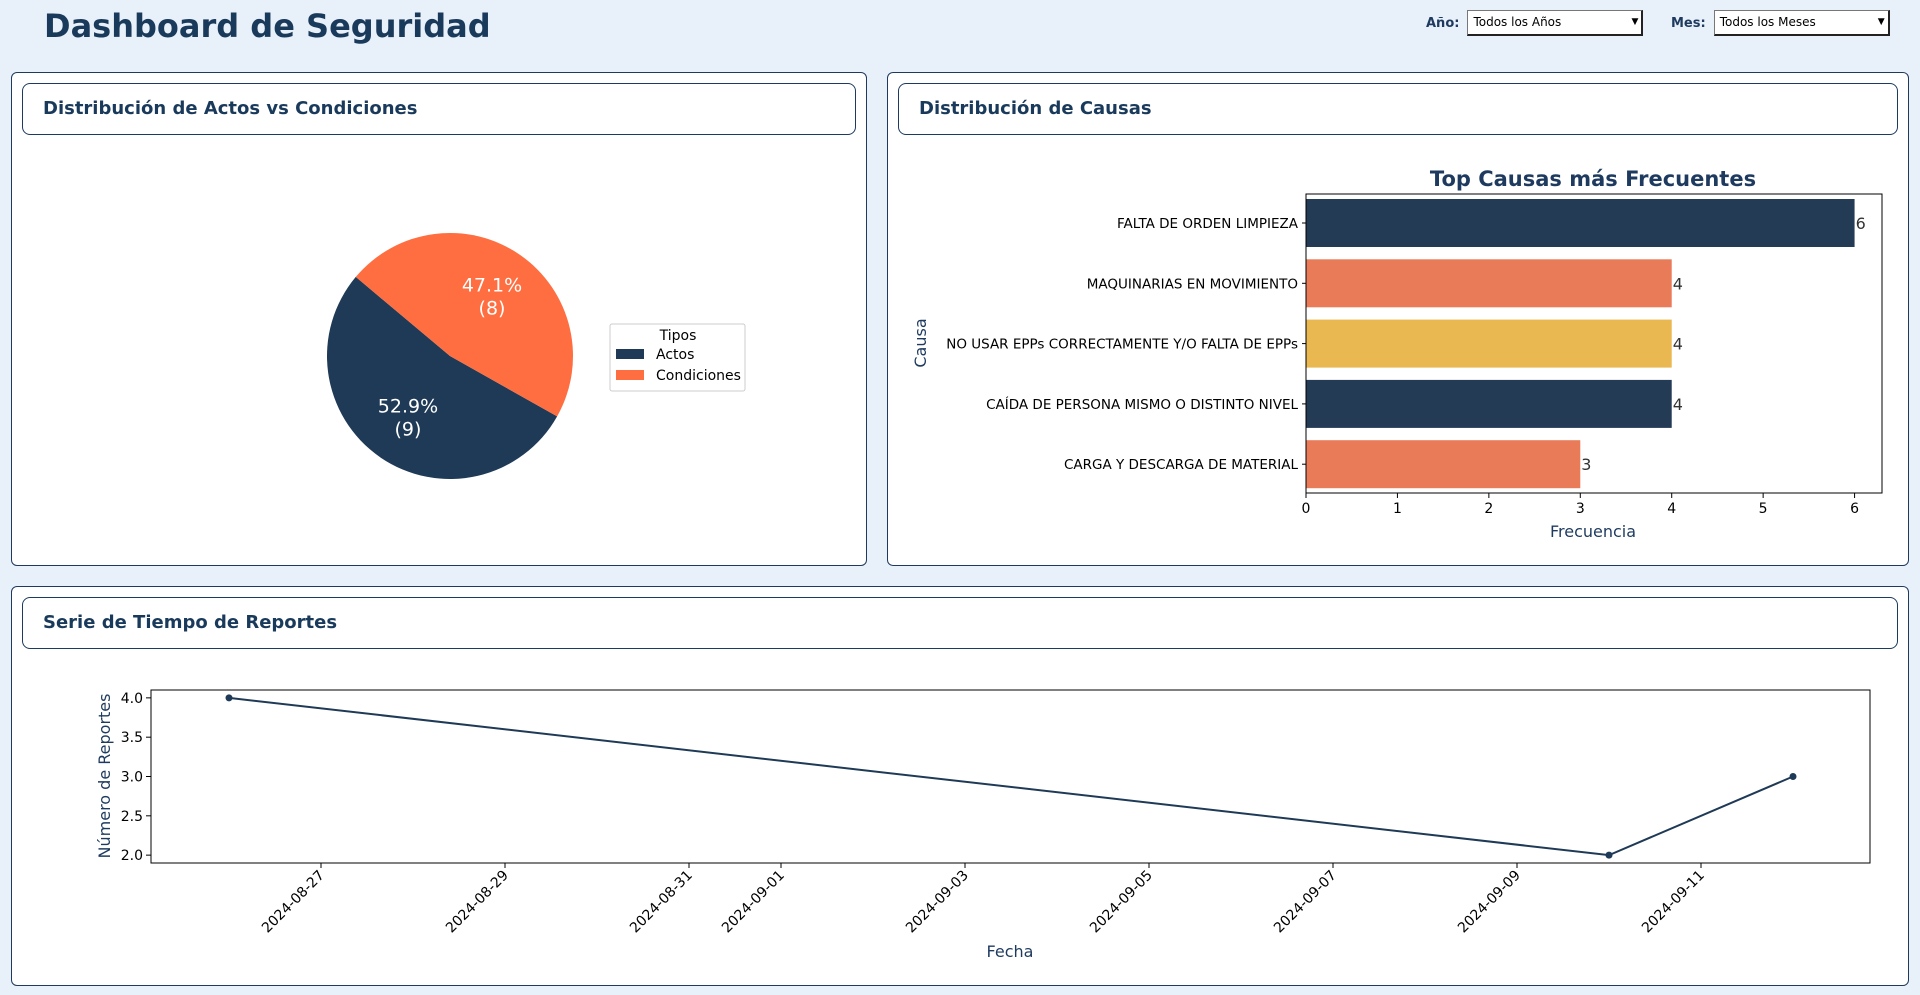  Describe the element at coordinates (1767, 22) in the screenshot. I see `month-select-value: Todos los Meses` at that location.